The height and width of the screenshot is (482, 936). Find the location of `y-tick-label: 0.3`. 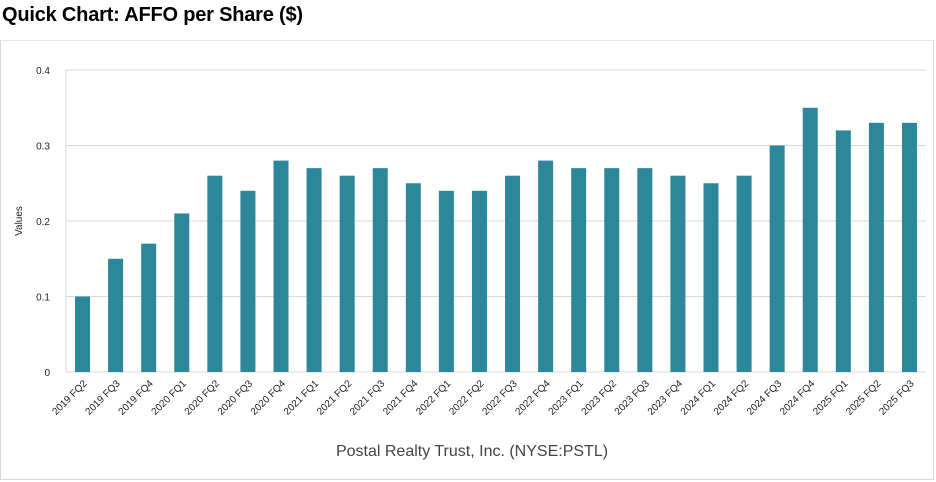

y-tick-label: 0.3 is located at coordinates (43, 147).